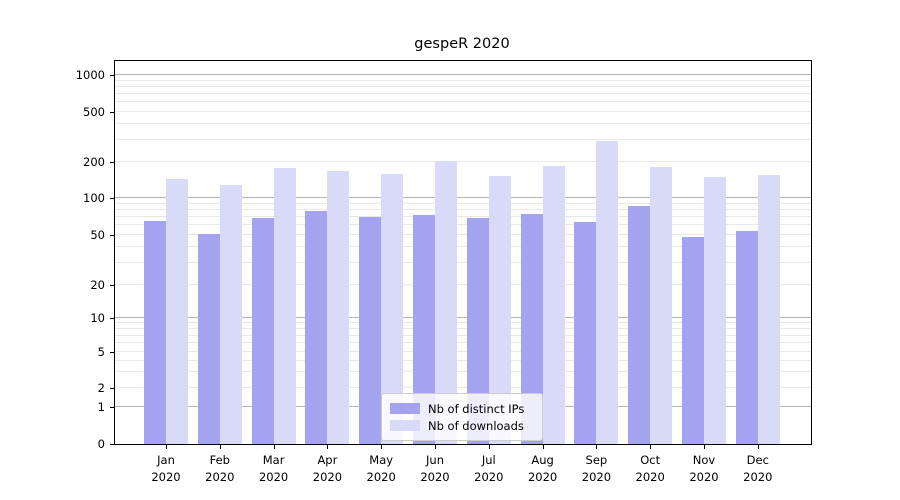  Describe the element at coordinates (650, 460) in the screenshot. I see `month-label: Oct` at that location.